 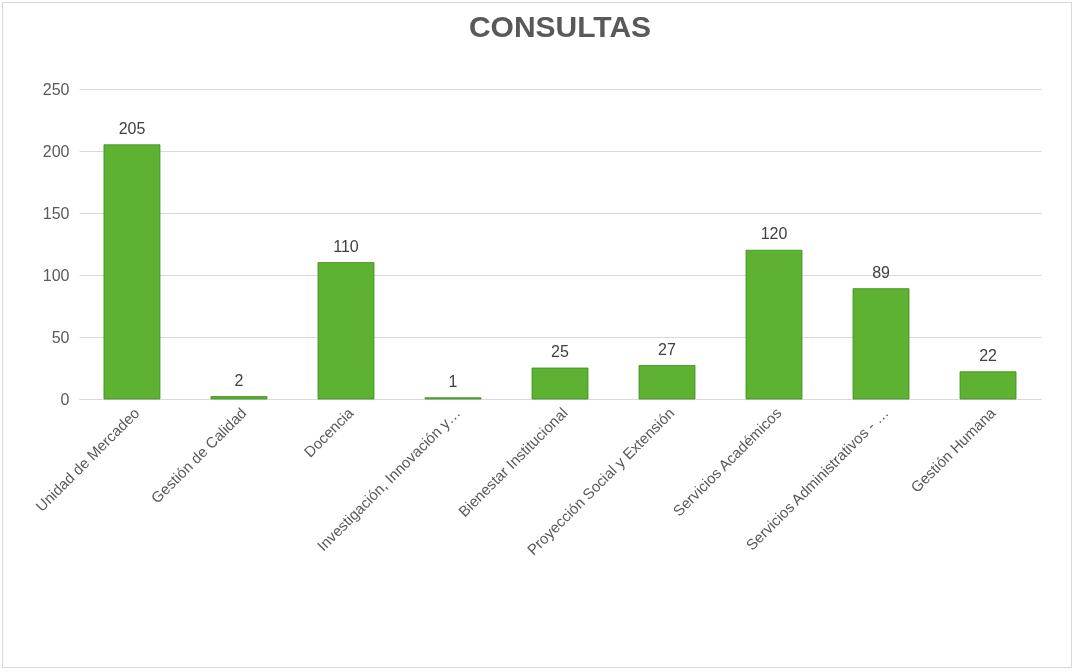 What do you see at coordinates (667, 349) in the screenshot?
I see `data-label: 27` at bounding box center [667, 349].